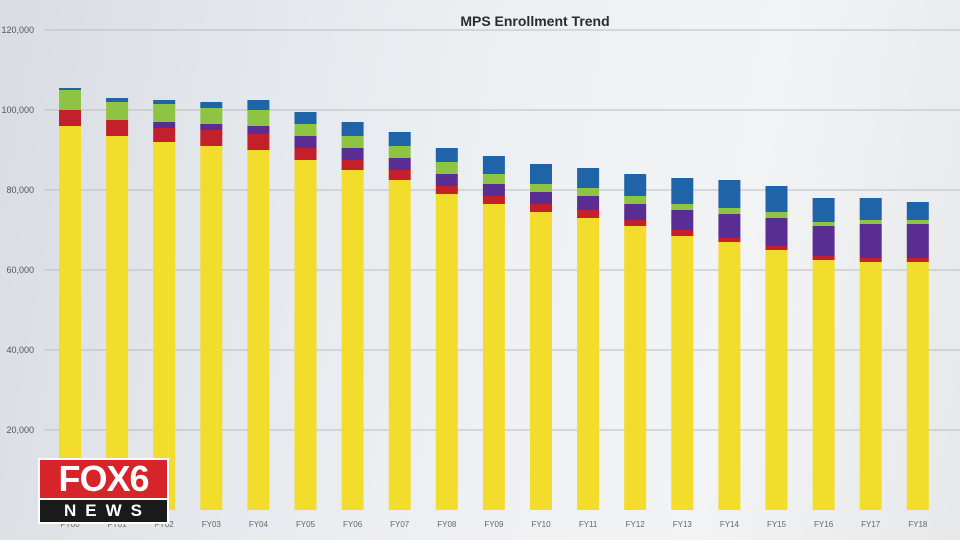 Image resolution: width=960 pixels, height=540 pixels. I want to click on x-tick-label: FY00, so click(70, 524).